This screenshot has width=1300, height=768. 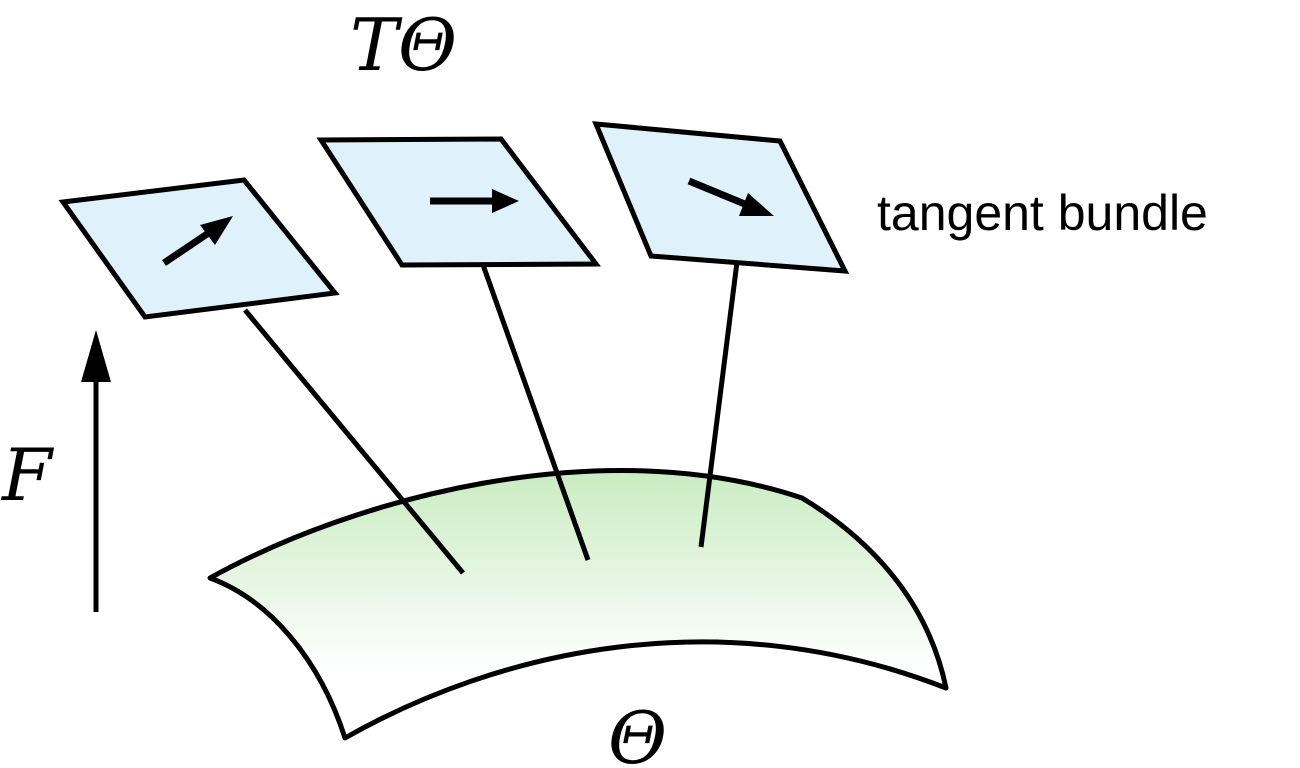 I want to click on tangent-plane-middle, so click(x=459, y=202).